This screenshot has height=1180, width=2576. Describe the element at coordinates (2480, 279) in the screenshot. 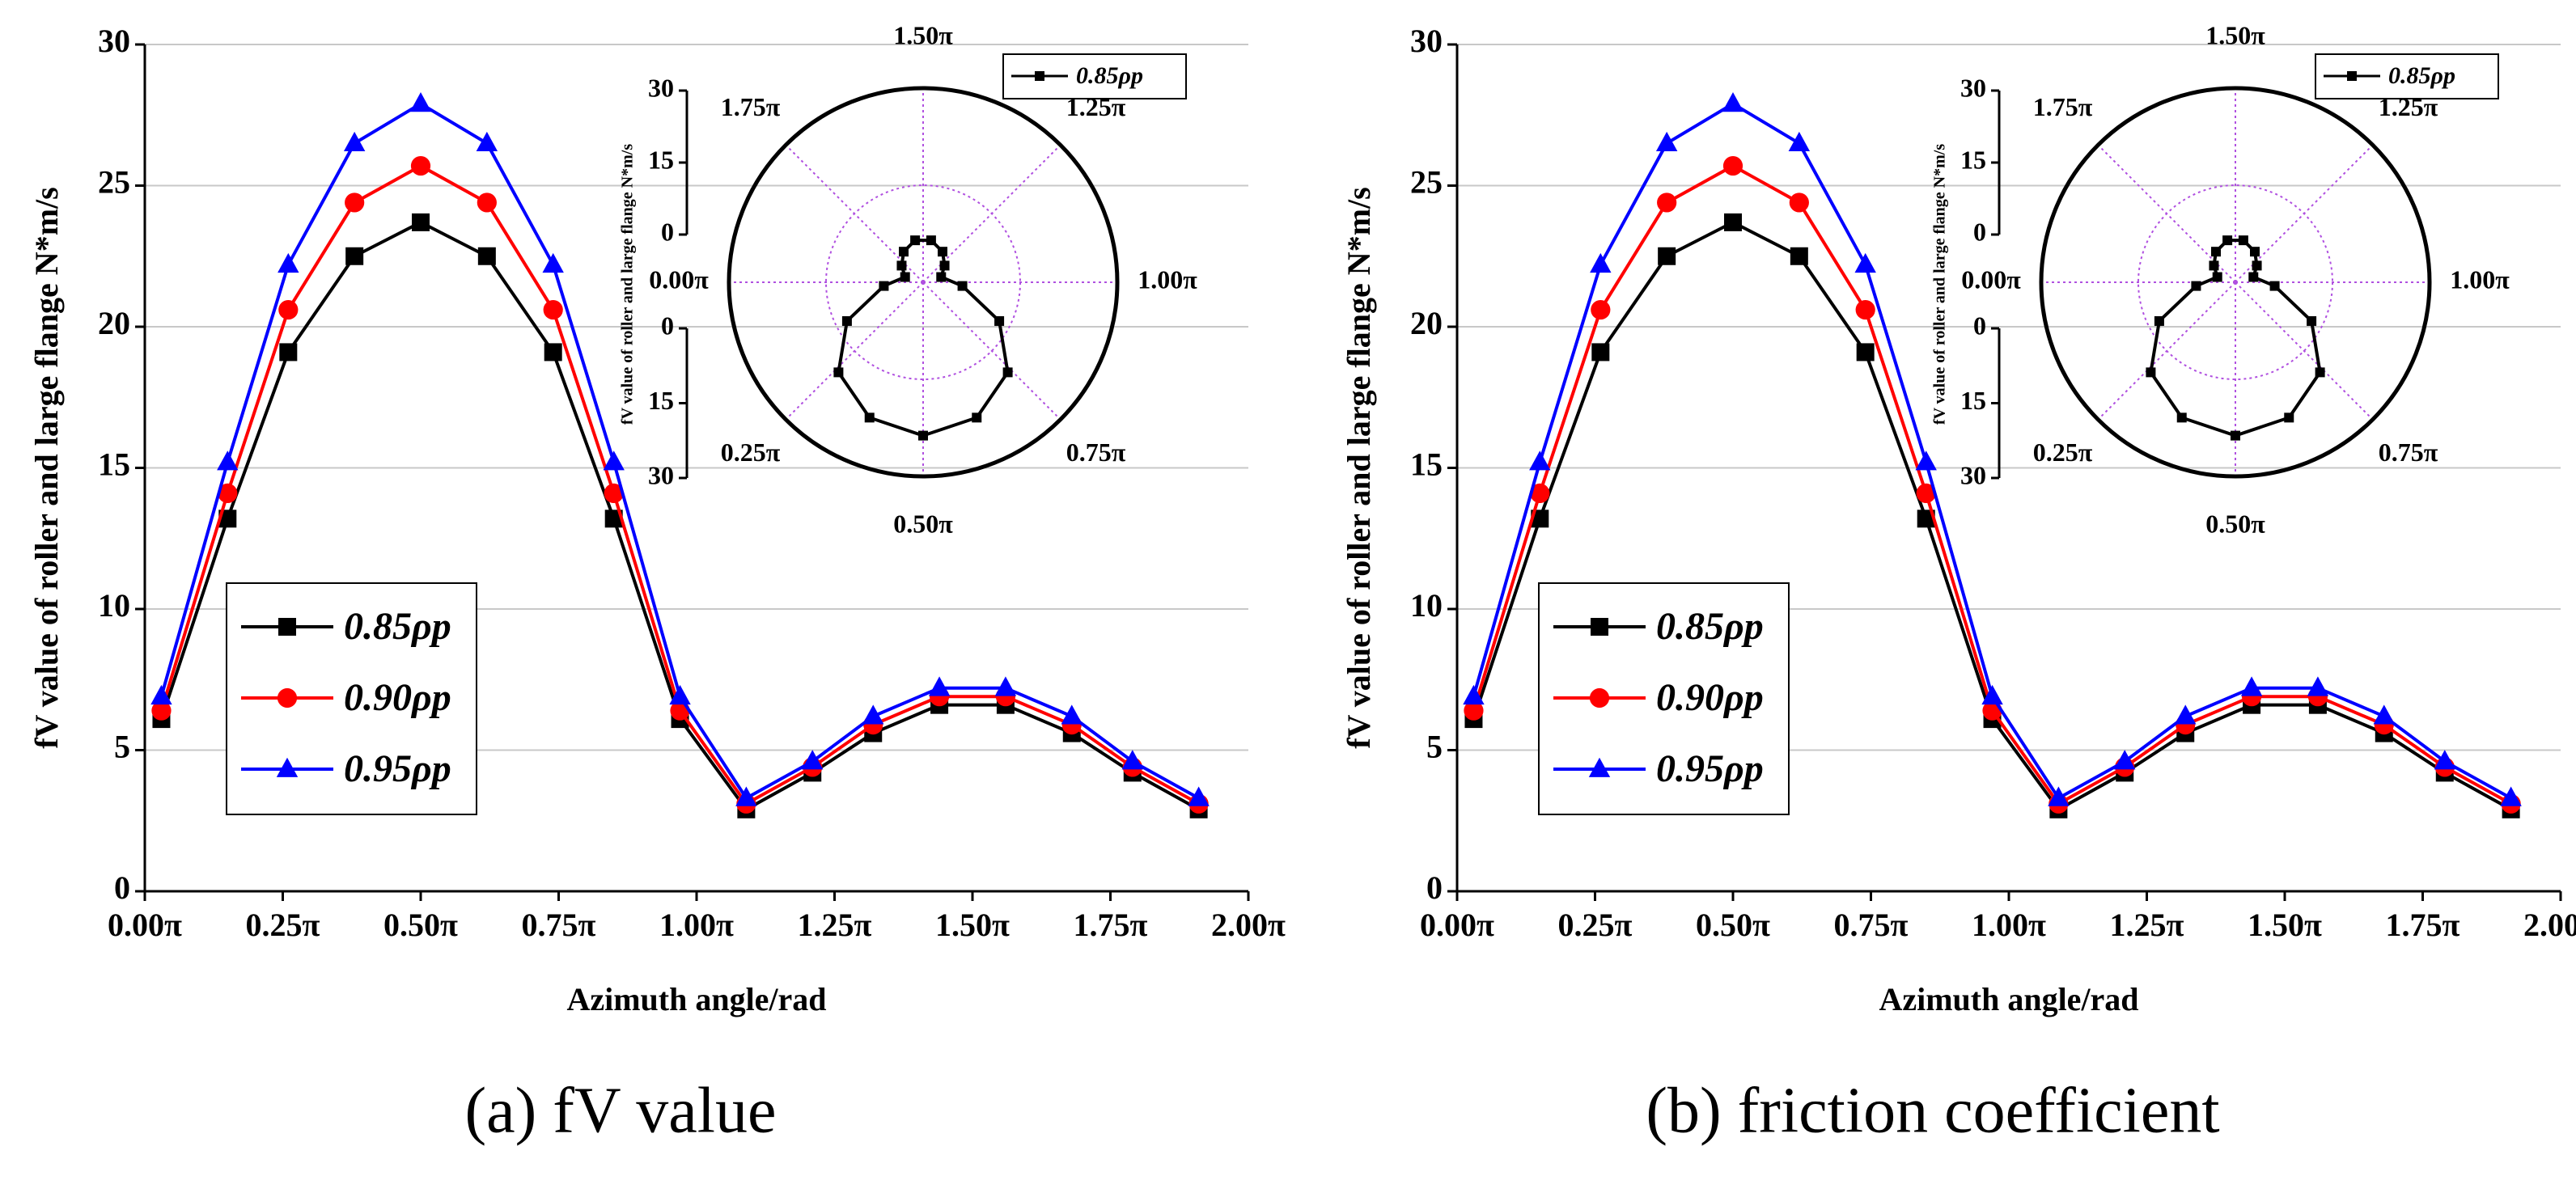

I see `theta-tick-label: 1.00π` at that location.